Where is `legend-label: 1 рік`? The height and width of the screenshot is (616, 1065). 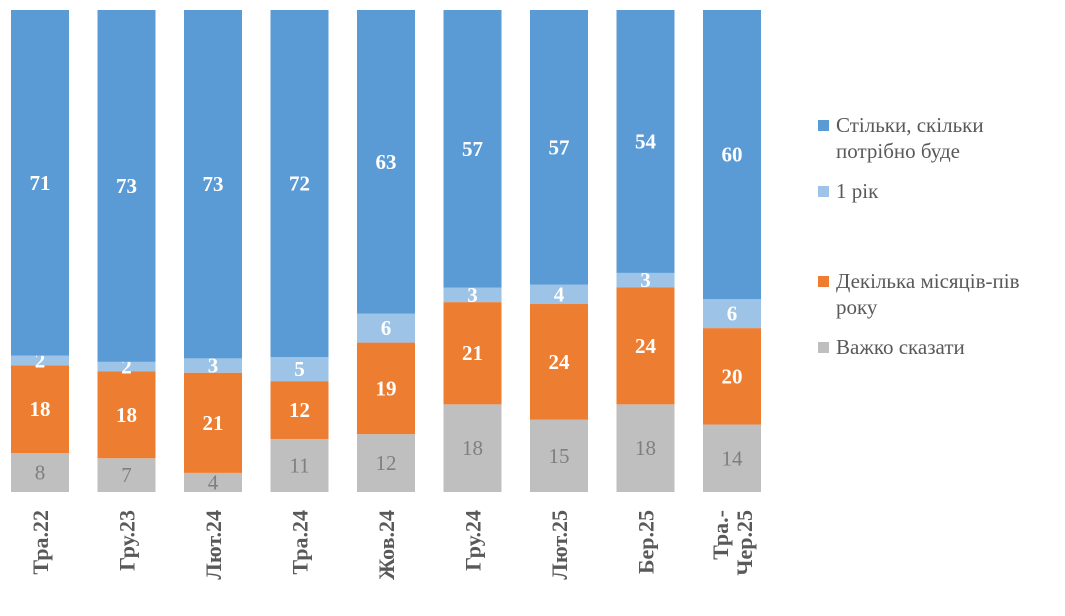
legend-label: 1 рік is located at coordinates (857, 191).